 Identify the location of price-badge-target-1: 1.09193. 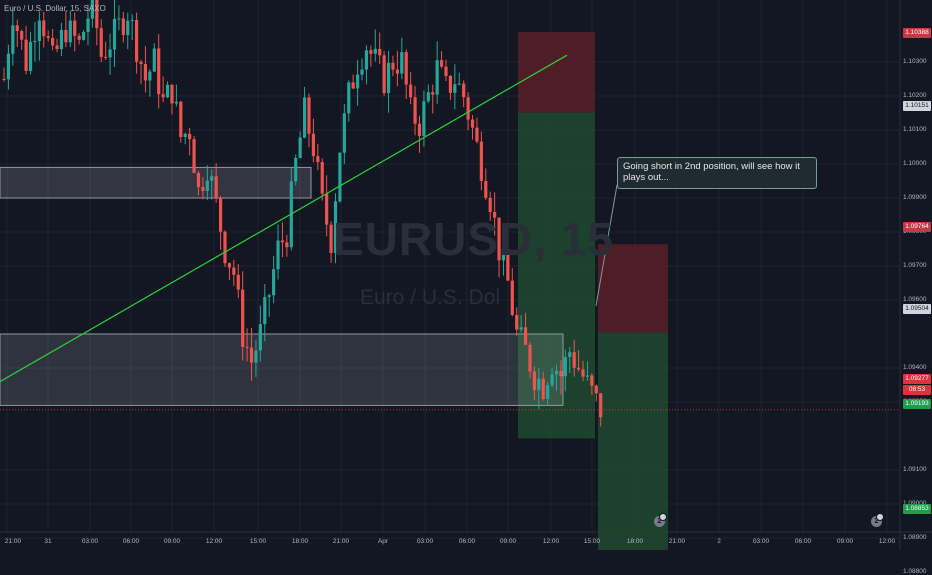
(917, 404).